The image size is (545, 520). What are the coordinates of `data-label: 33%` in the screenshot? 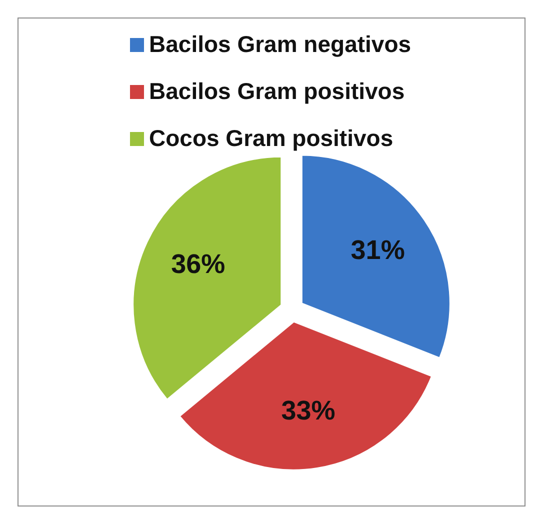 It's located at (308, 411).